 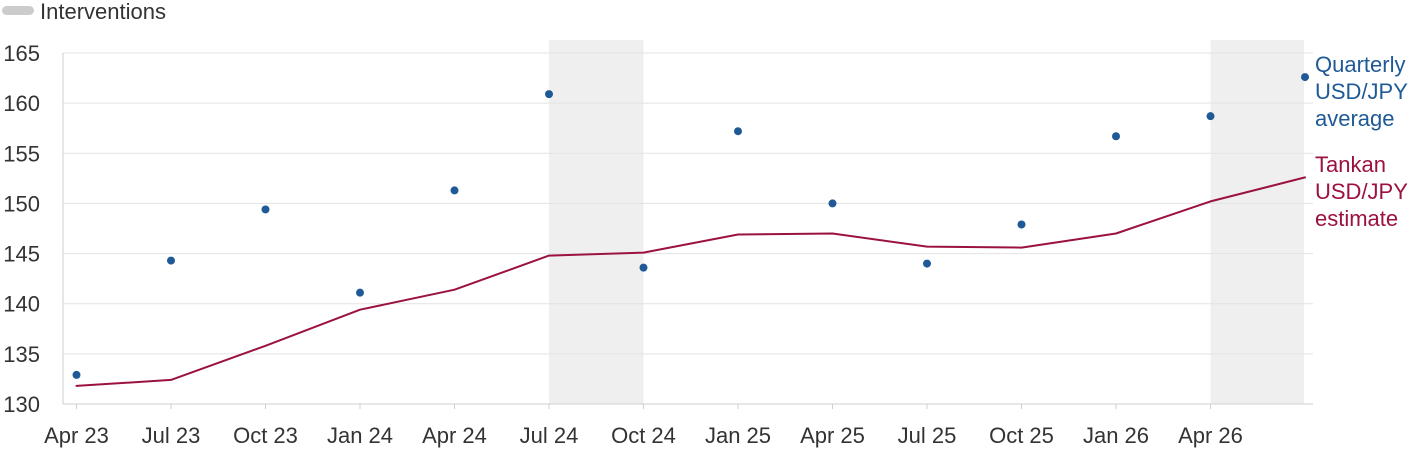 What do you see at coordinates (1350, 164) in the screenshot?
I see `series-label-tankan-usd-jpy-estimate-line-1: Tankan` at bounding box center [1350, 164].